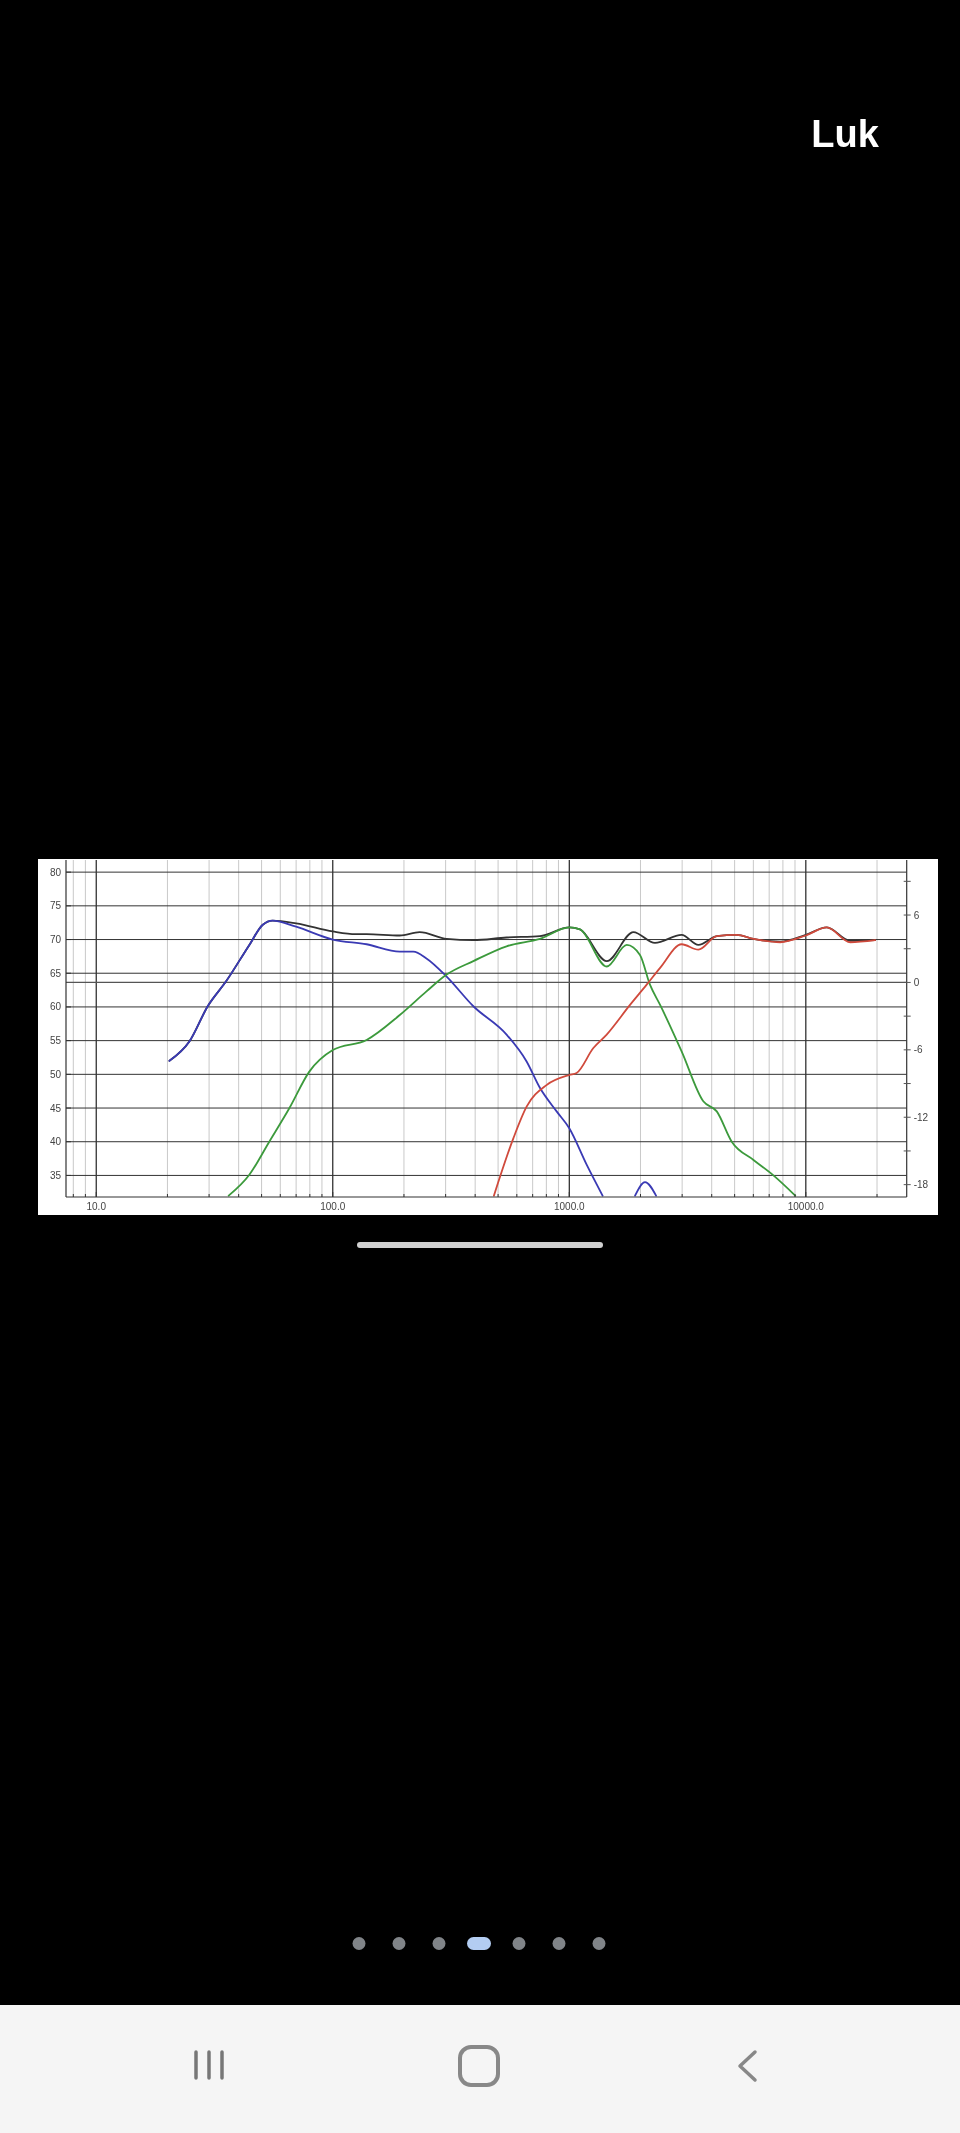 The image size is (960, 2133). I want to click on text: Luk, so click(845, 134).